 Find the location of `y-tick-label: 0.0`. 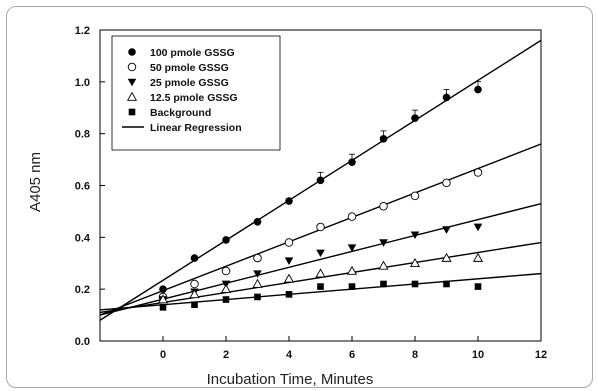

y-tick-label: 0.0 is located at coordinates (82, 342).